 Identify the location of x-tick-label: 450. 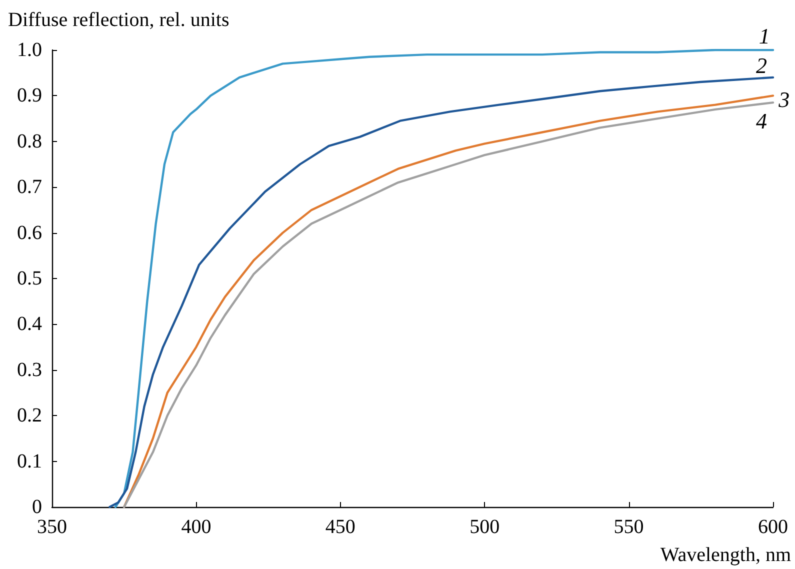
(340, 527).